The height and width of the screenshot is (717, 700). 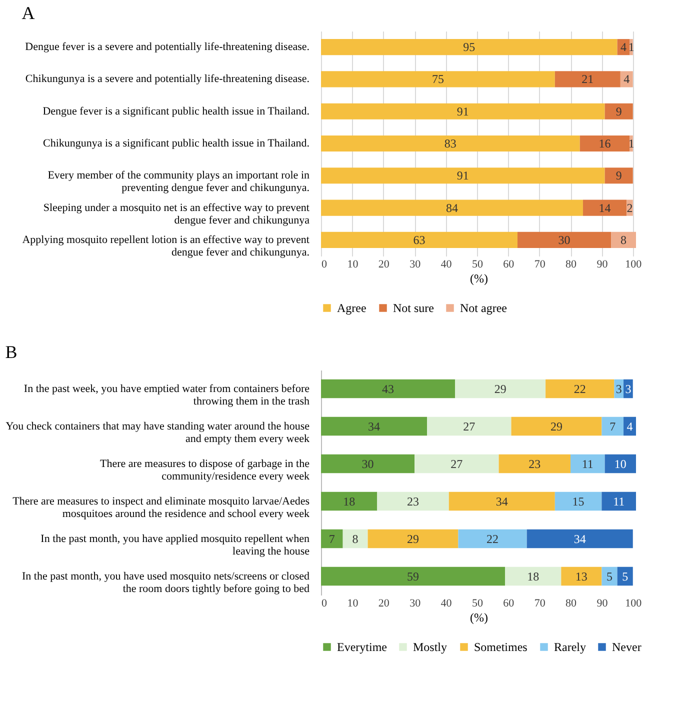 I want to click on data-label: 14, so click(x=604, y=207).